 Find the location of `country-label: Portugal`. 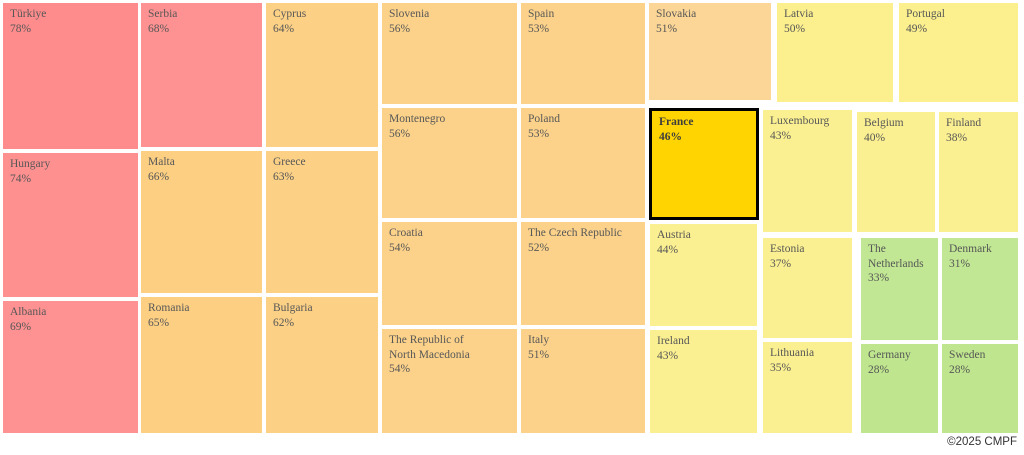

country-label: Portugal is located at coordinates (925, 14).